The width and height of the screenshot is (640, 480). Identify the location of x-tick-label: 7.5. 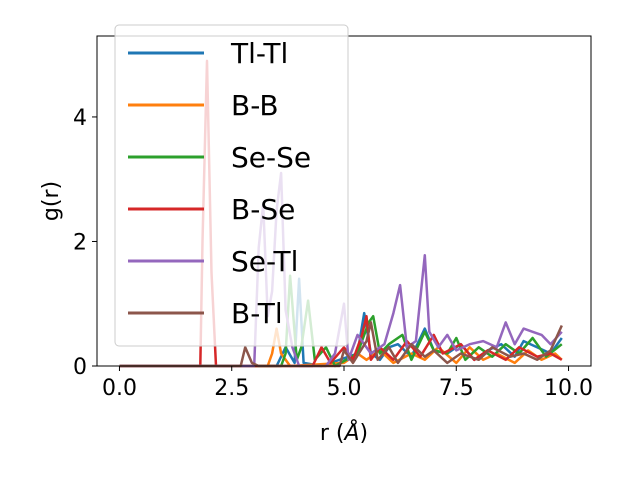
(456, 388).